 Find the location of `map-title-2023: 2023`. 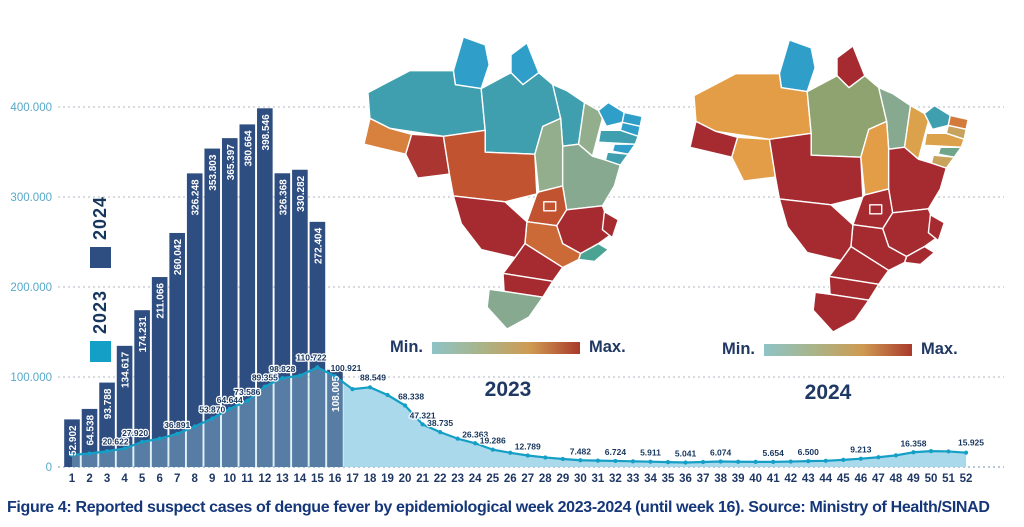

map-title-2023: 2023 is located at coordinates (508, 389).